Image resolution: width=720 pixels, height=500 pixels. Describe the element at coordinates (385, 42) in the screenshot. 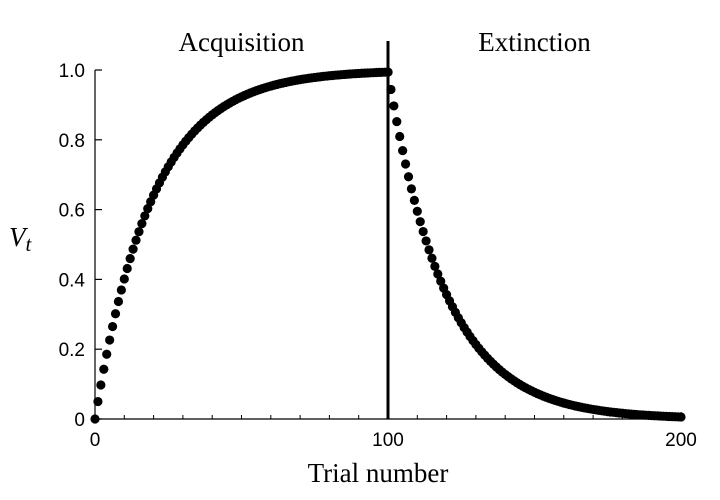

I see `phase-annotations: Acquisition Extinction` at that location.